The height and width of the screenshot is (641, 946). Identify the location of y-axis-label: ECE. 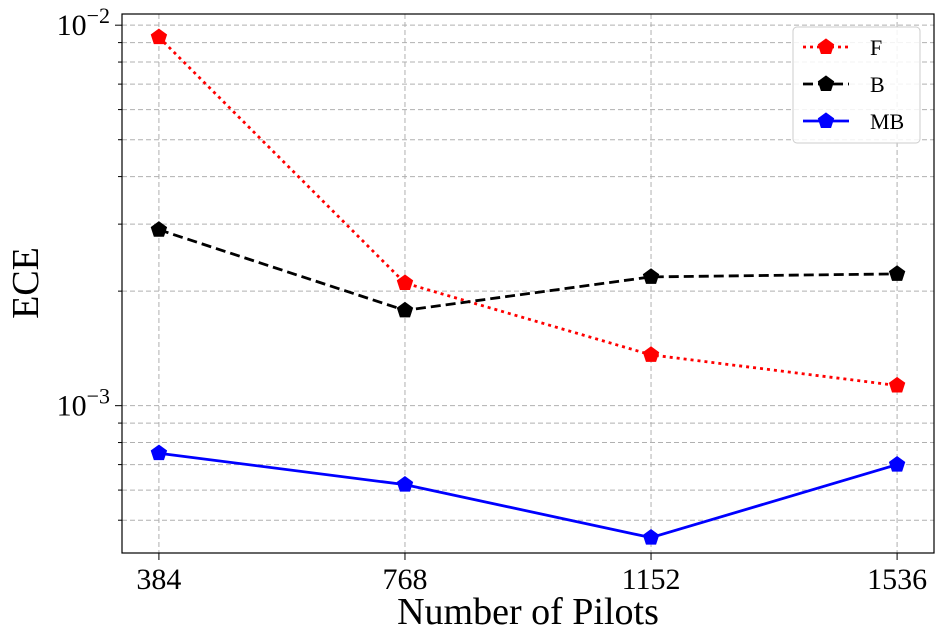
(26, 283).